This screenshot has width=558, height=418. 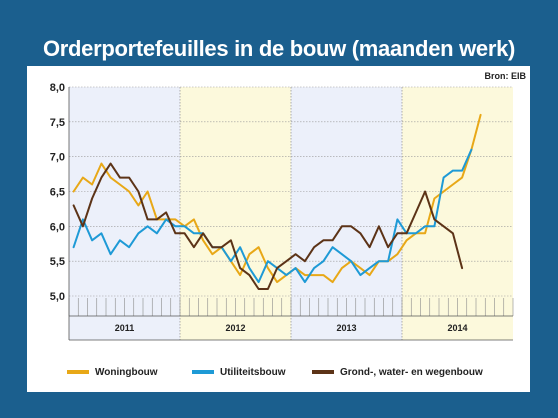 What do you see at coordinates (235, 328) in the screenshot?
I see `x-year-label: 2012` at bounding box center [235, 328].